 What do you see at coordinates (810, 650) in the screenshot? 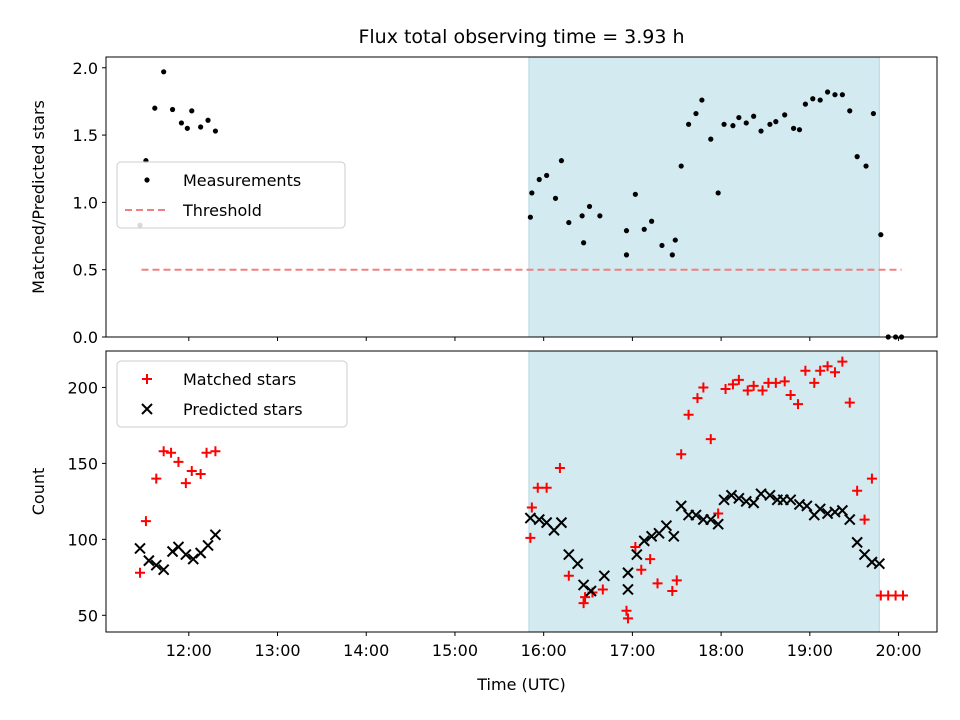
I see `x-tick-label: 19:00` at bounding box center [810, 650].